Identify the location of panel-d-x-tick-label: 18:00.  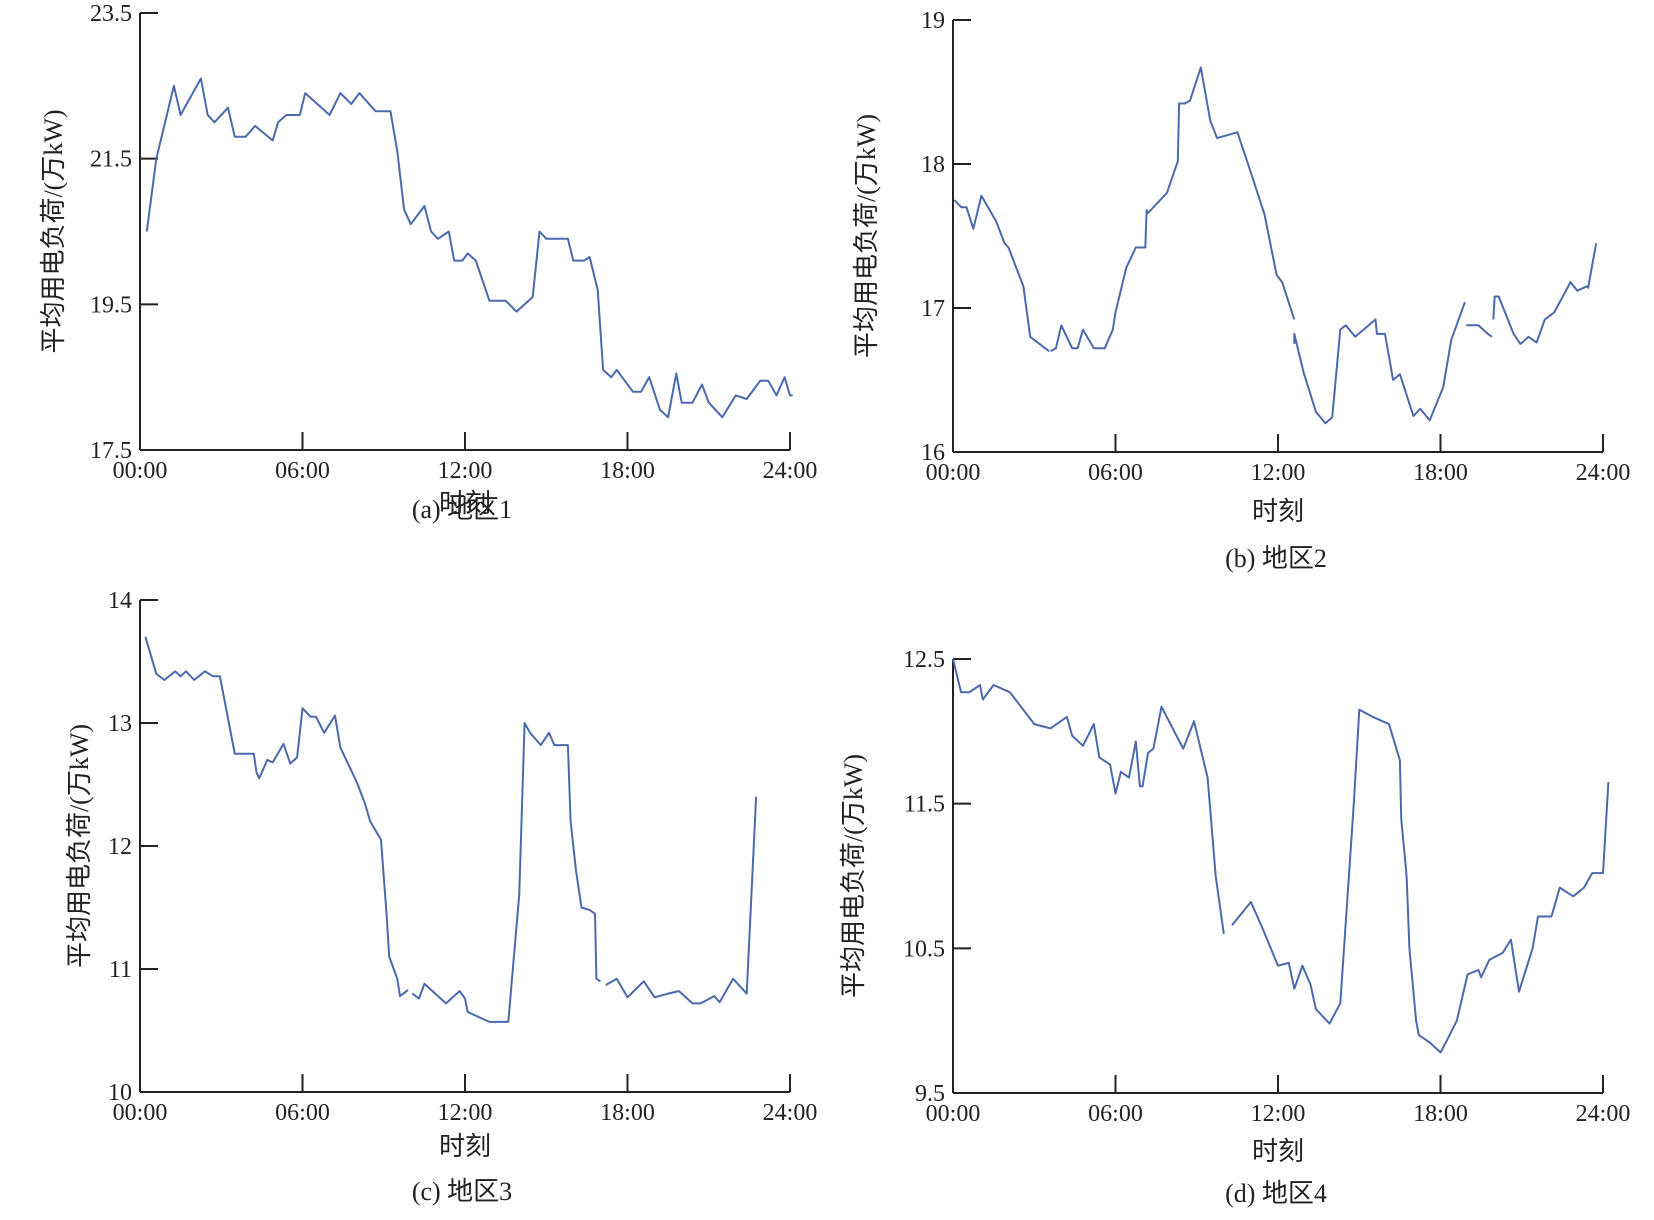
(1440, 1114).